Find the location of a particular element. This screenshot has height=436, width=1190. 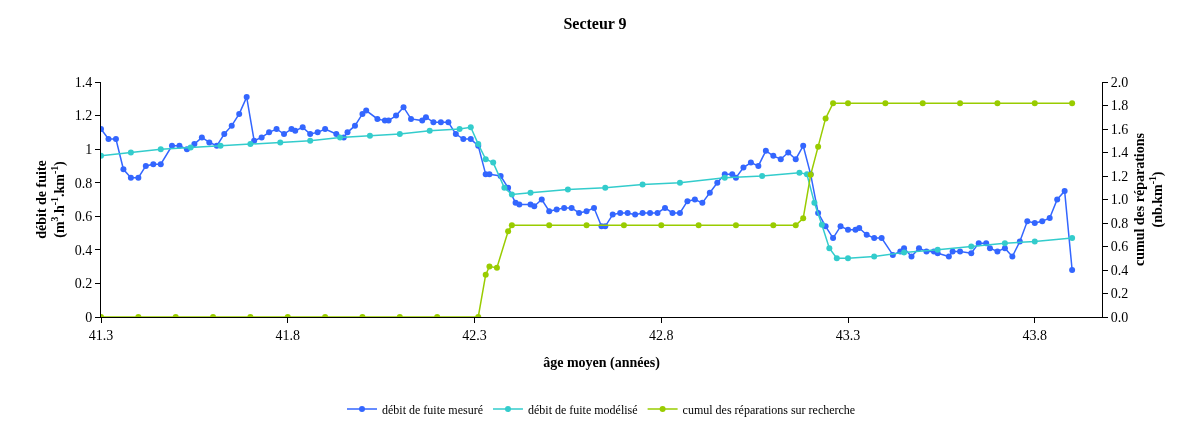

y2-tick-label: 2.0 is located at coordinates (1119, 82).